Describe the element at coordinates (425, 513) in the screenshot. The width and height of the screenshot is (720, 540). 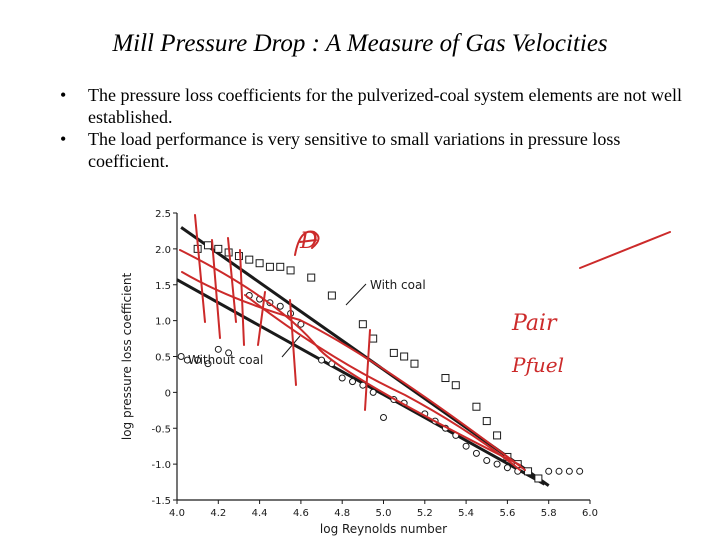
I see `x-tick-label: 5.2` at that location.